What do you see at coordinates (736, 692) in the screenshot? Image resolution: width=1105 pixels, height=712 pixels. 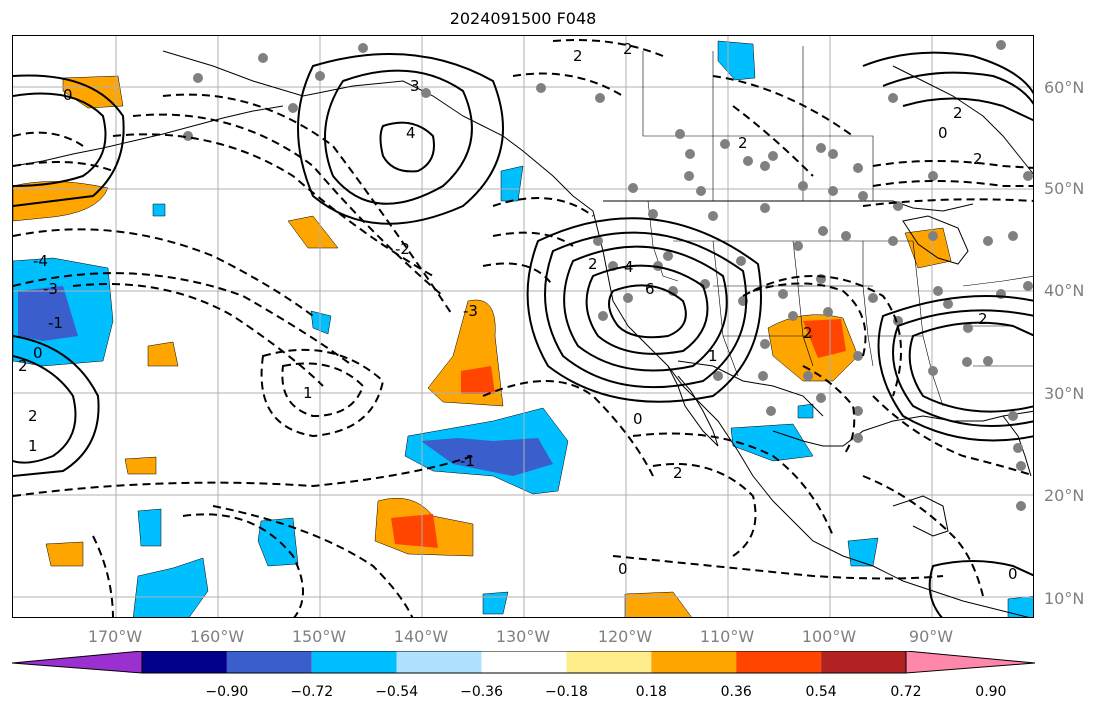 I see `colorbar-tick-label: 0.36` at bounding box center [736, 692].